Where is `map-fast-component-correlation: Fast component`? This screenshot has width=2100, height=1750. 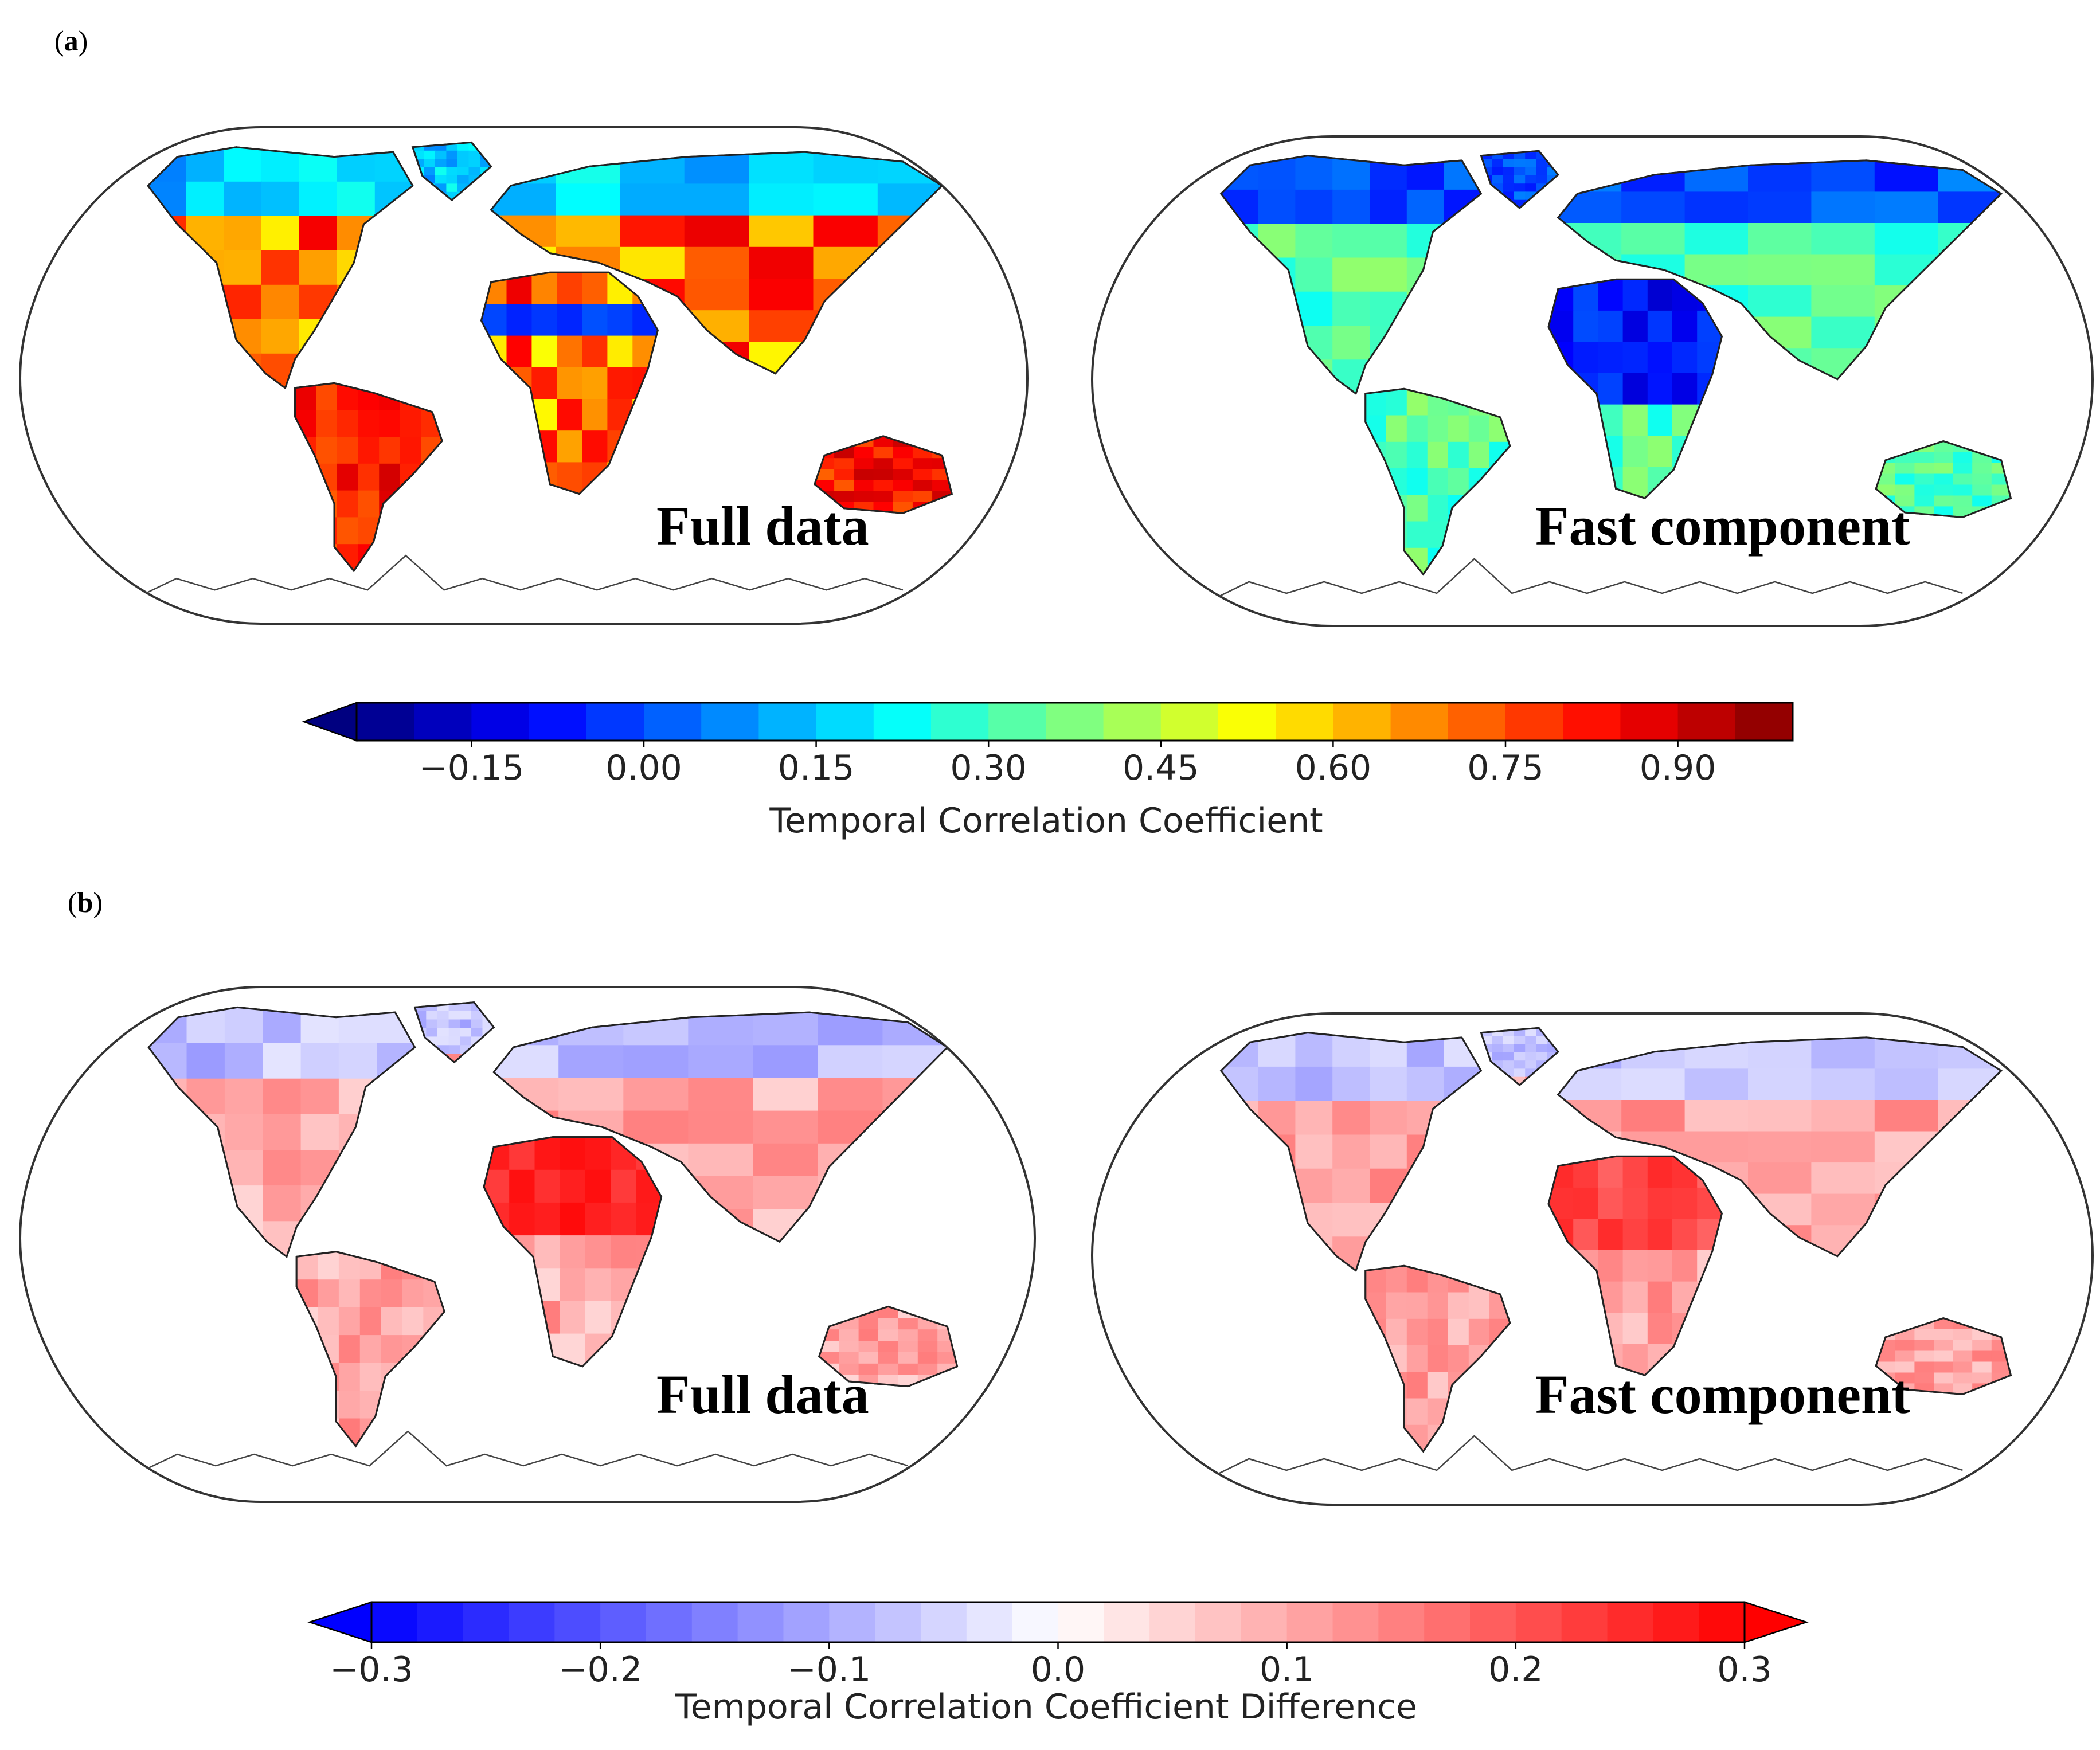 map-fast-component-correlation: Fast component is located at coordinates (1592, 381).